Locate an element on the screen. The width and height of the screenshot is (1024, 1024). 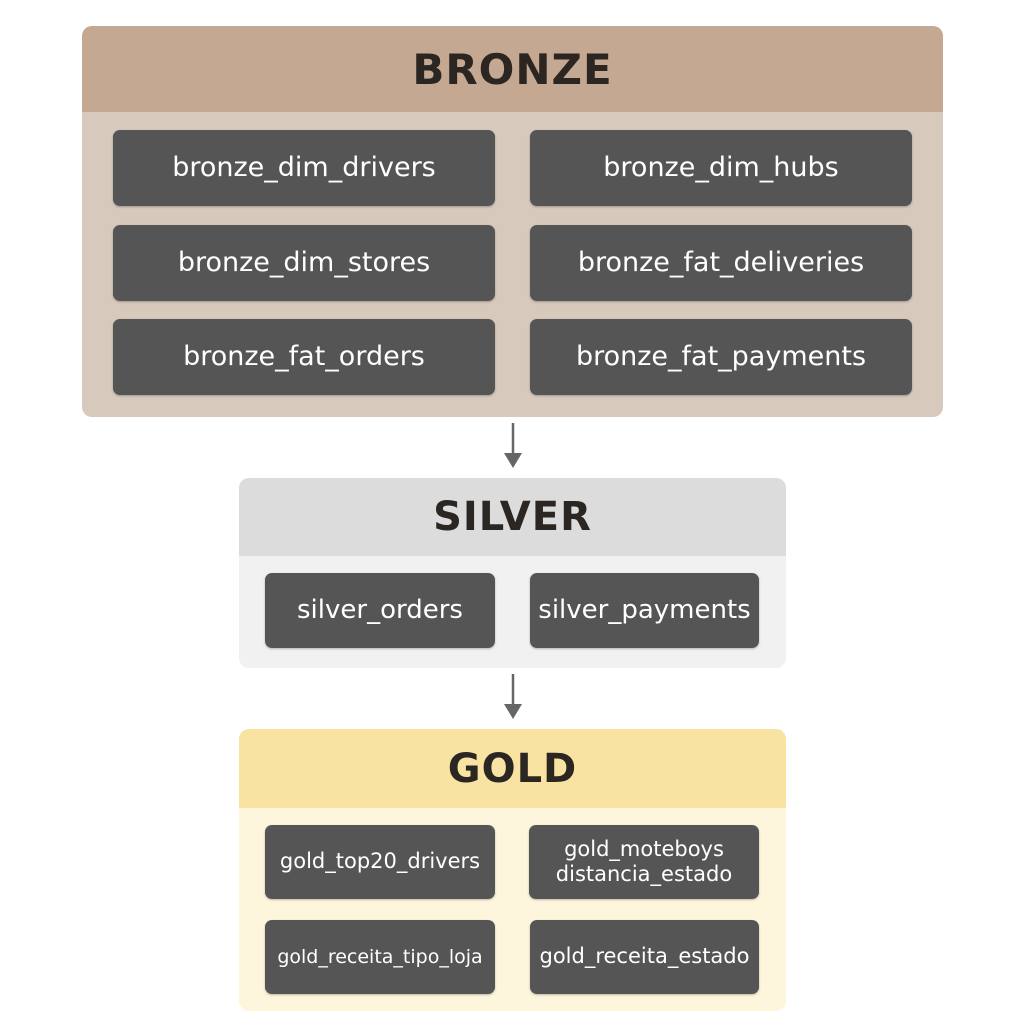
table-label: bronze_fat_payments is located at coordinates (721, 356).